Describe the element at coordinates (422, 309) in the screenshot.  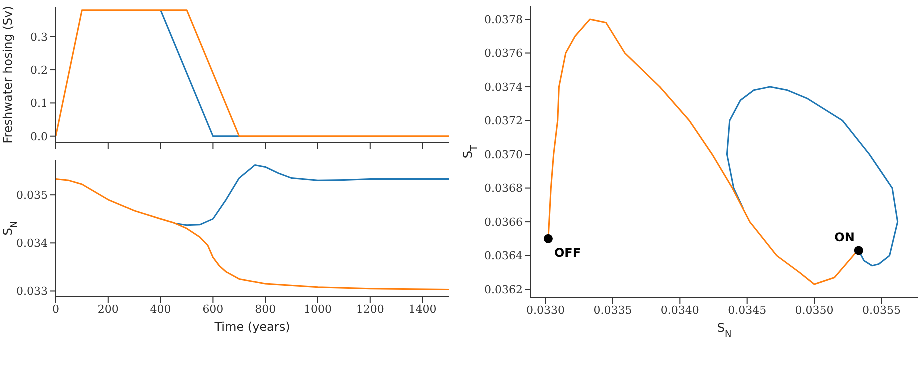
I see `x-tick-label: 1400` at that location.